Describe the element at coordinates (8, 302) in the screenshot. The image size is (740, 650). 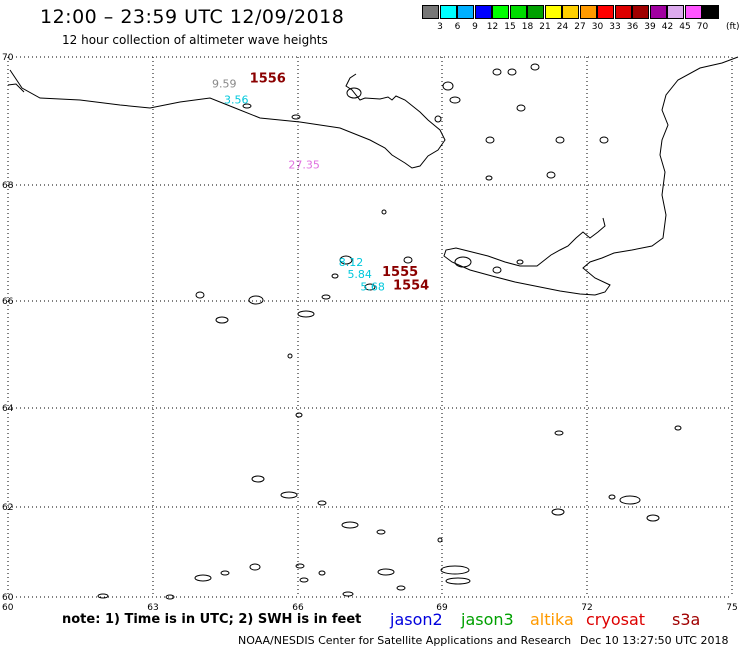
I see `latitude-tick-label: 66` at that location.